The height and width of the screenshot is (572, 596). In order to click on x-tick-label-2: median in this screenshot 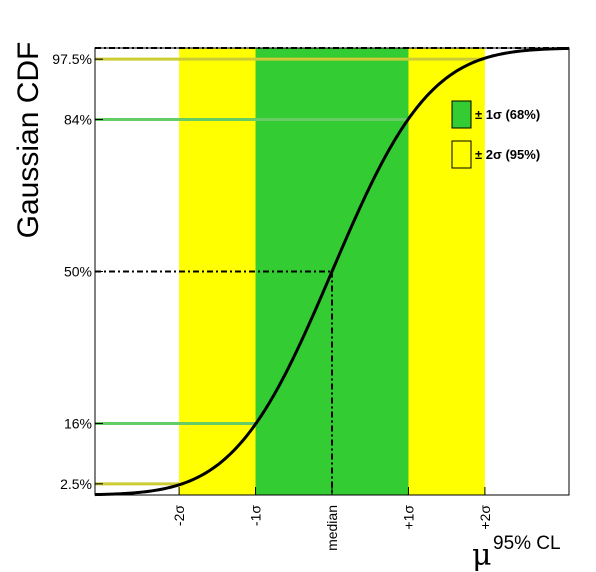, I will do `click(332, 528)`.